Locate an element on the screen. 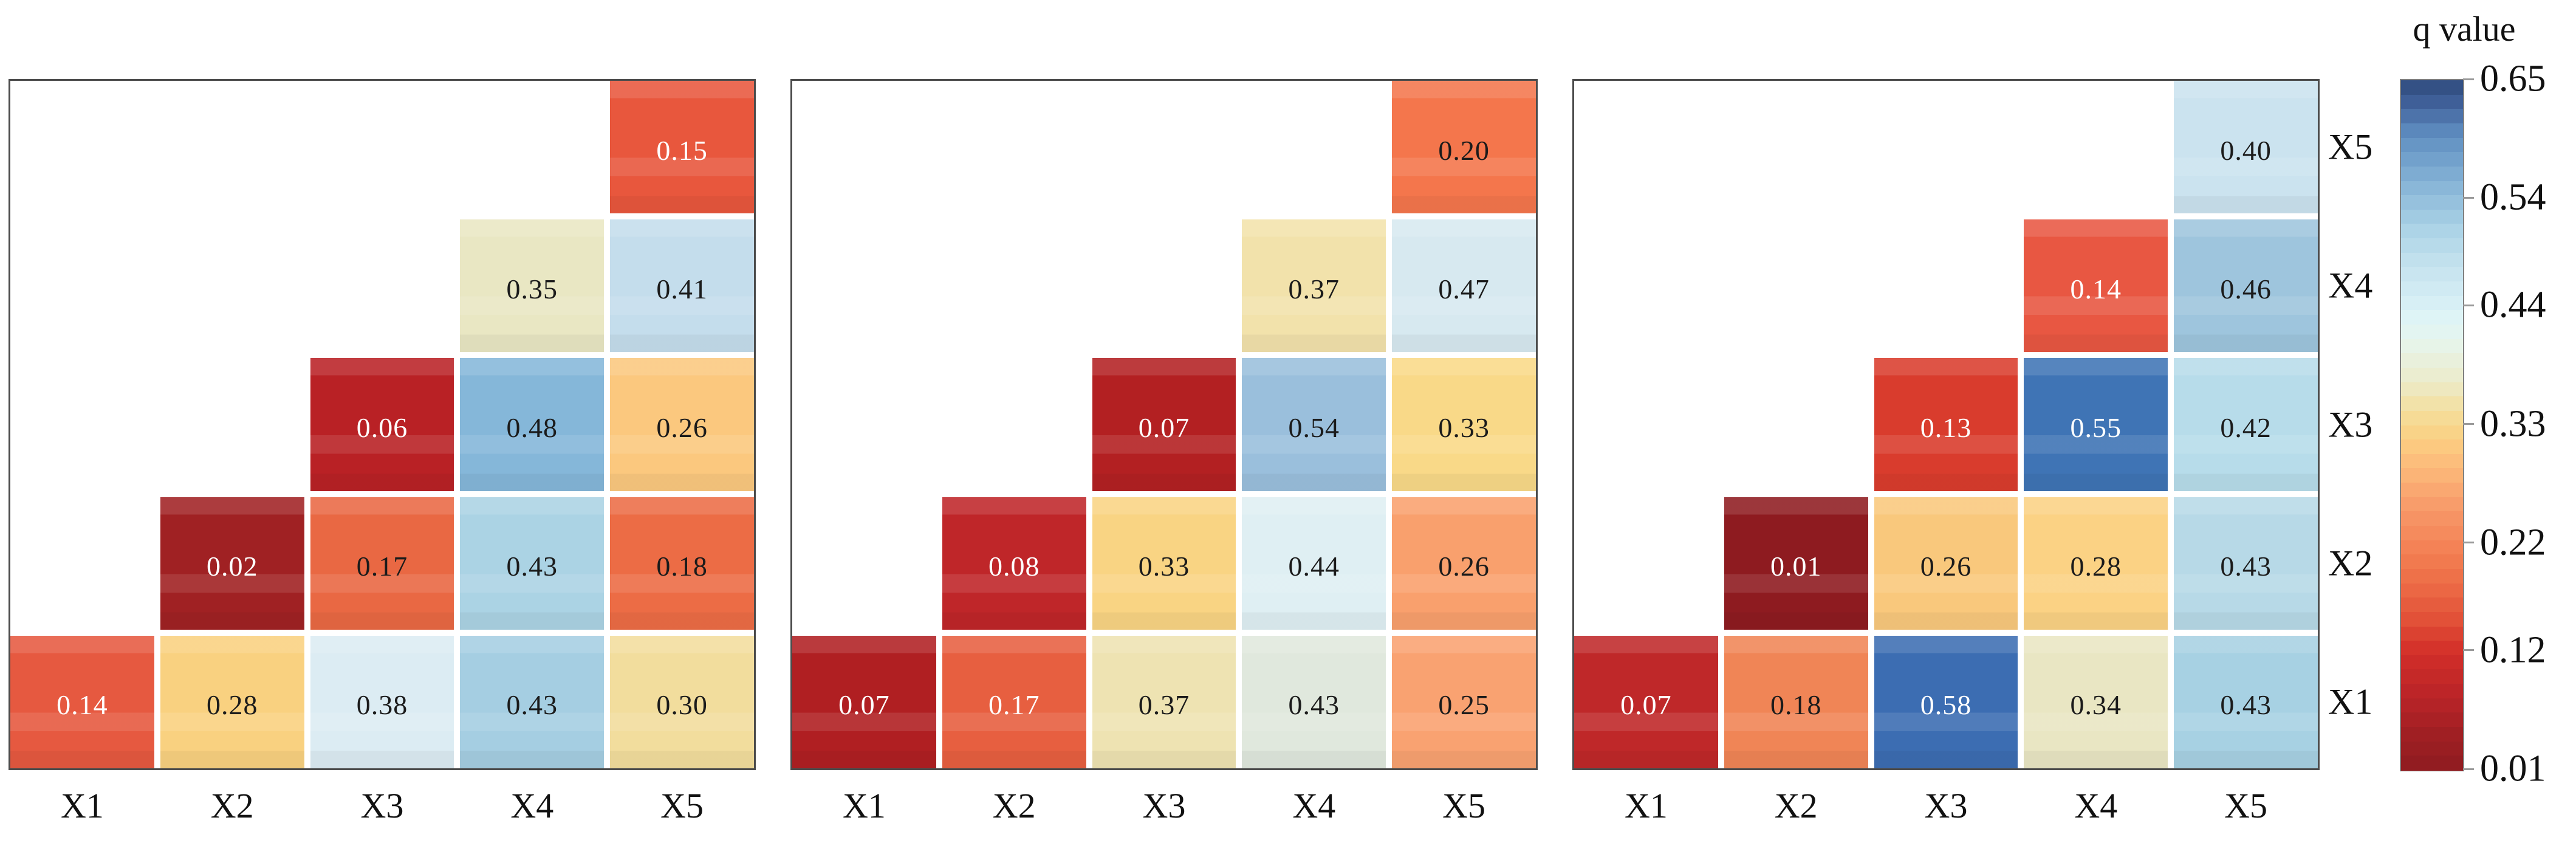 Image resolution: width=2576 pixels, height=854 pixels. heatmap-cell-X4-X4: 0.35 is located at coordinates (532, 286).